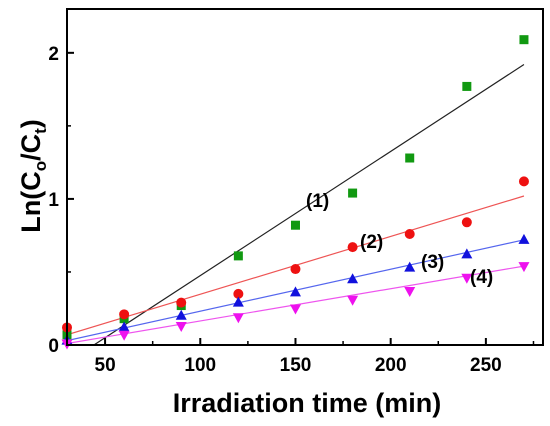  What do you see at coordinates (105, 365) in the screenshot?
I see `x-tick-label: 50` at bounding box center [105, 365].